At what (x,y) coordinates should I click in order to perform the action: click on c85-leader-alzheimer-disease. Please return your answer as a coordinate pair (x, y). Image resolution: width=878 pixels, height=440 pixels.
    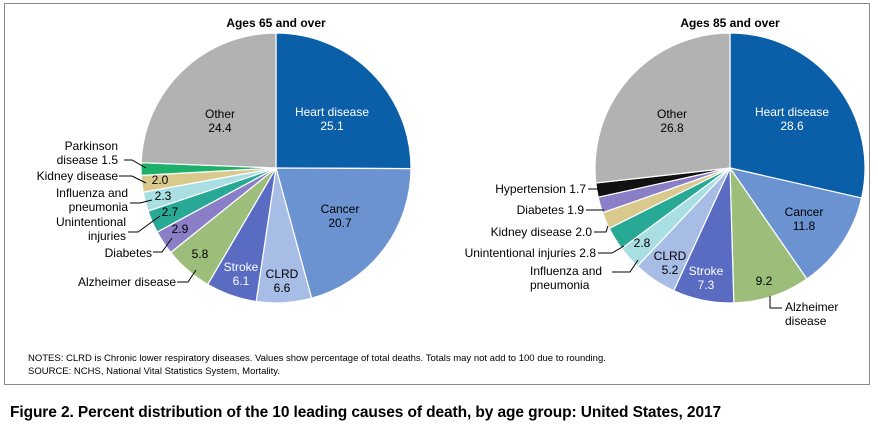
    Looking at the image, I should click on (775, 302).